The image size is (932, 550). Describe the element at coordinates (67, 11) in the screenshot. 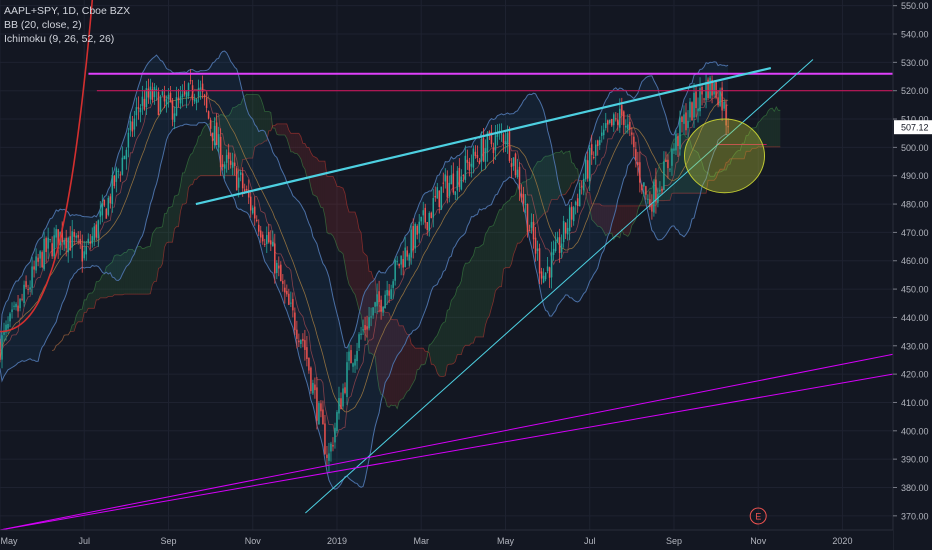

I see `symbol-legend: AAPL+SPY, 1D, Cboe BZX` at that location.